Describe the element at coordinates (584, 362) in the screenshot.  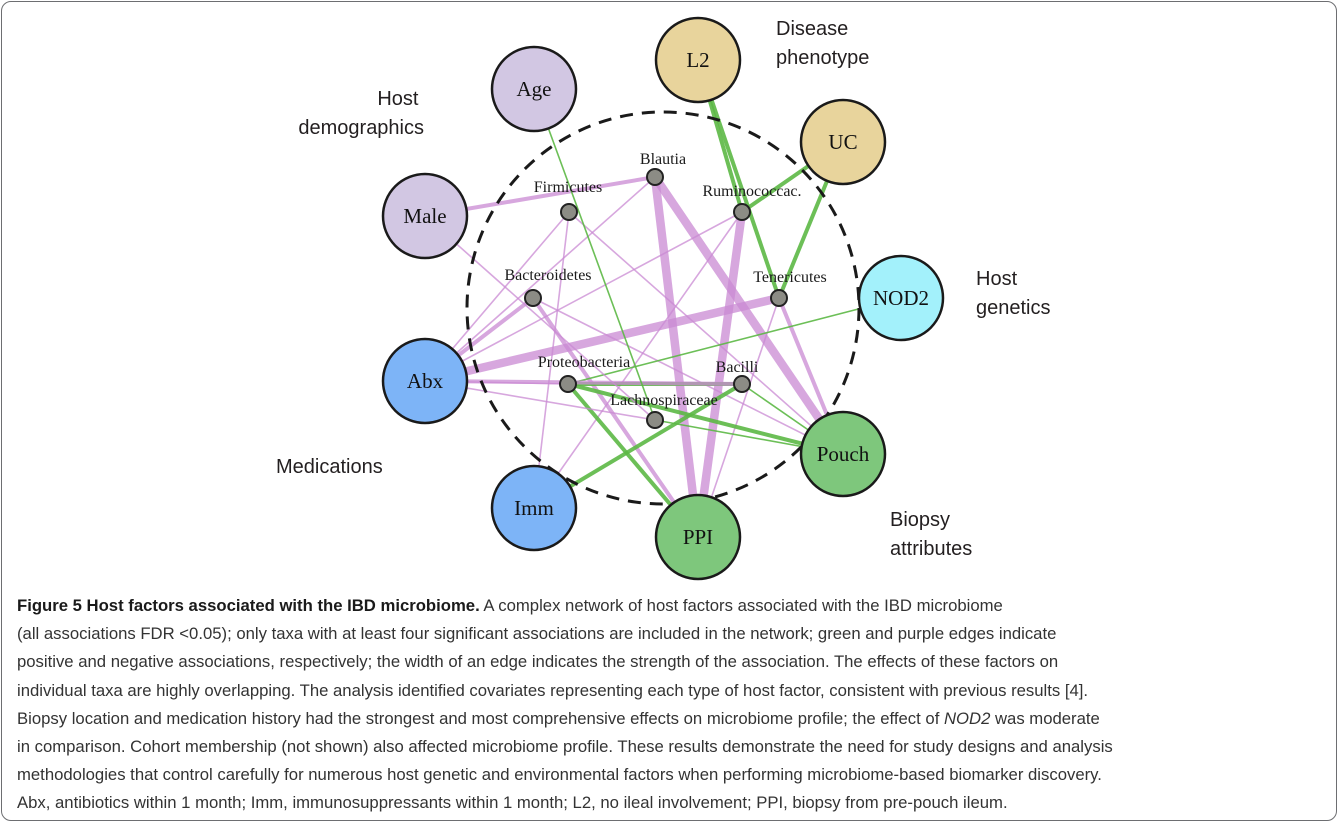
I see `taxon-label-proteo: Proteobacteria` at that location.